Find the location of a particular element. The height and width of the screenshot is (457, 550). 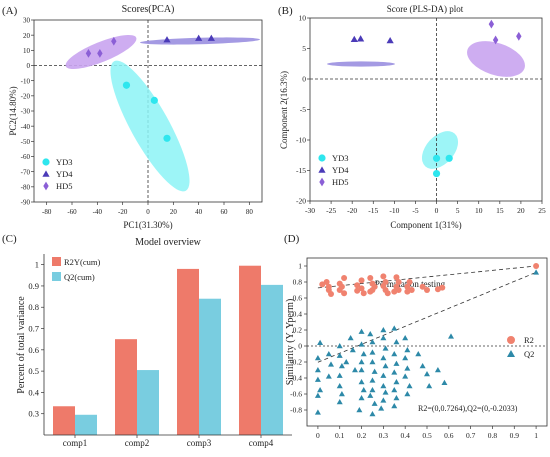

y-tick-label: -5 is located at coordinates (303, 109).